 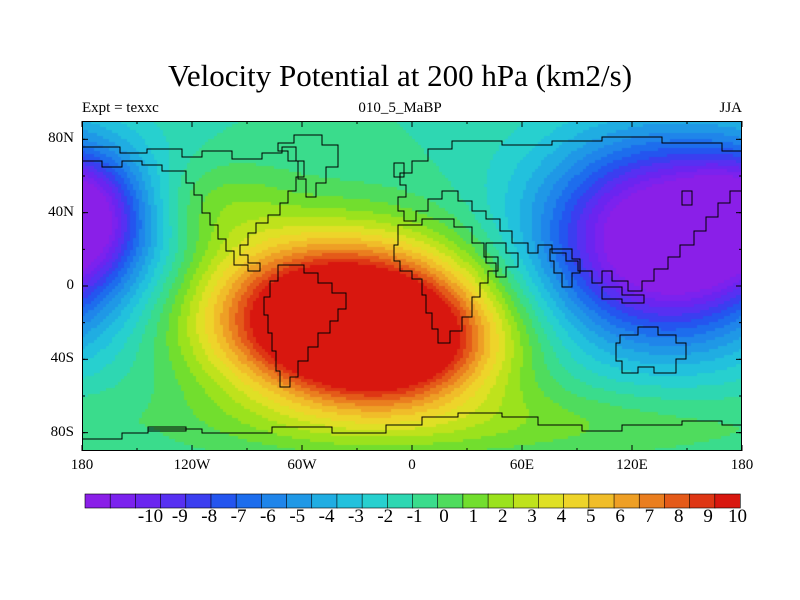 I want to click on coast-australia, so click(x=651, y=350).